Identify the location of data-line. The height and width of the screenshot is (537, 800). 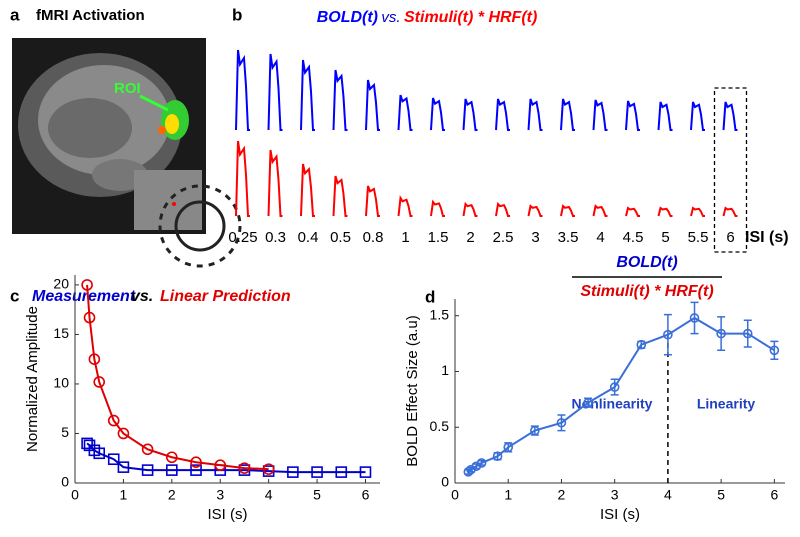
(226, 458).